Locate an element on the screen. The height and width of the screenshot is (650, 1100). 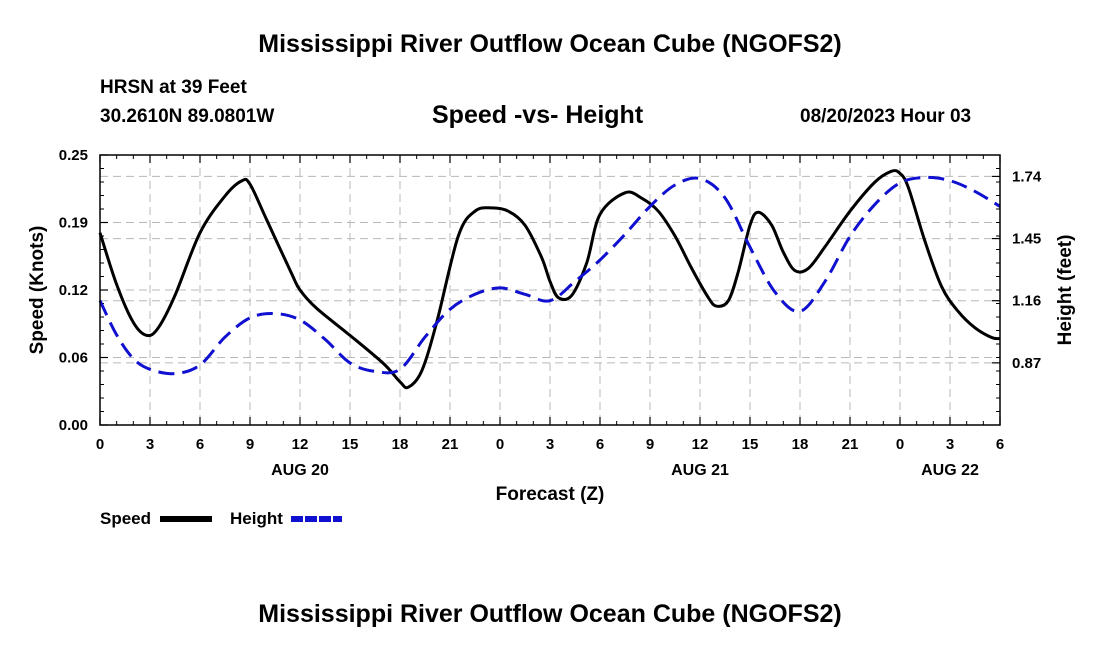
y-axis-title: Speed (Knots) is located at coordinates (37, 290).